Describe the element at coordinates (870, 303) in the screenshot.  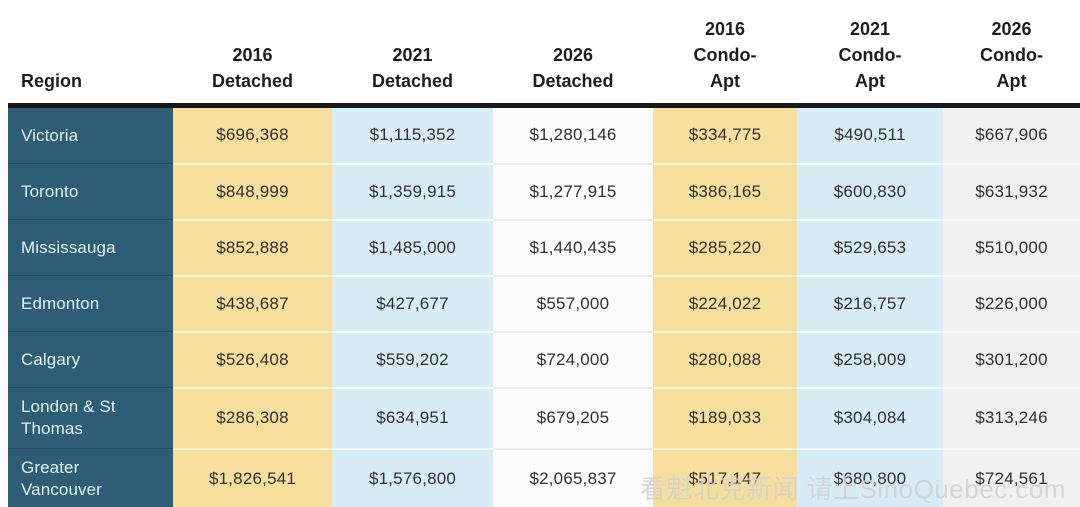
I see `price-cell: $216,757` at that location.